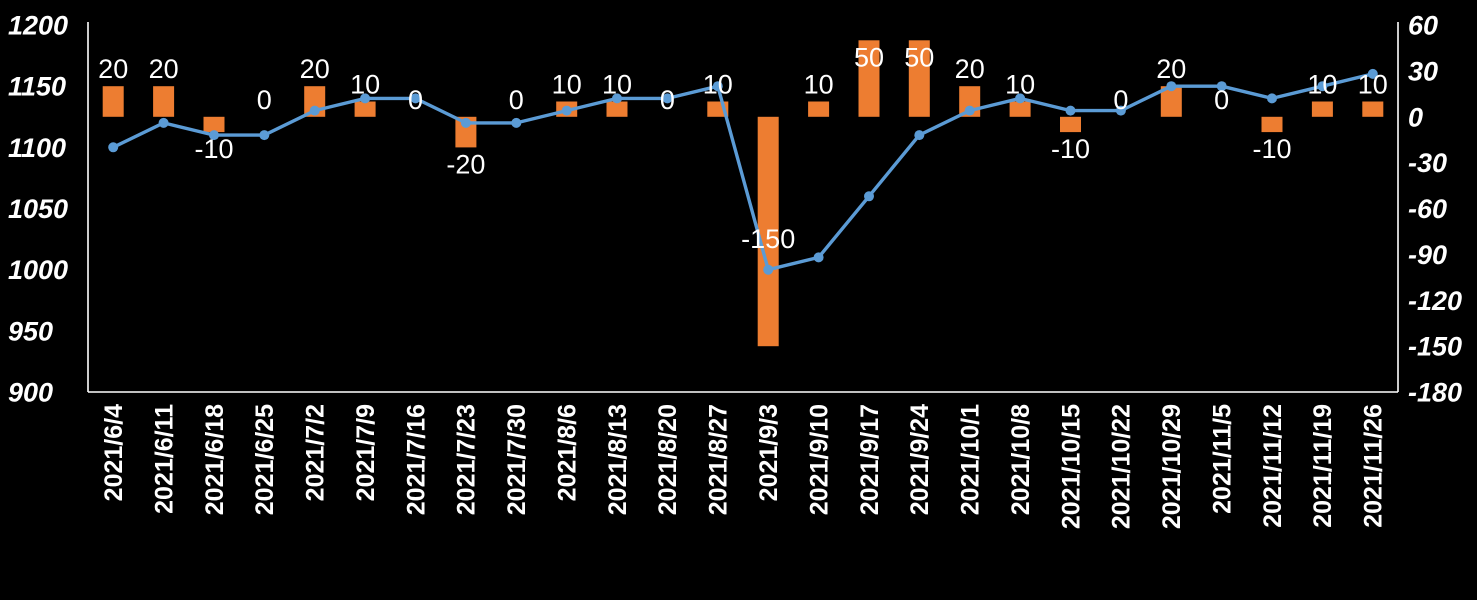 The width and height of the screenshot is (1477, 600). I want to click on x-axis-label: 2021/10/1, so click(970, 459).